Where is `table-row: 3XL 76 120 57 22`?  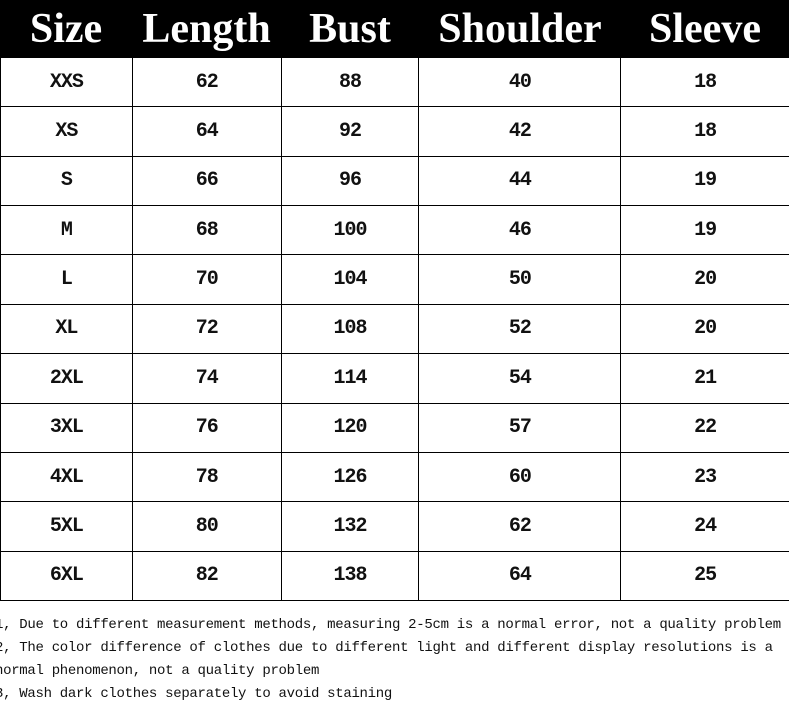
table-row: 3XL 76 120 57 22 is located at coordinates (395, 428).